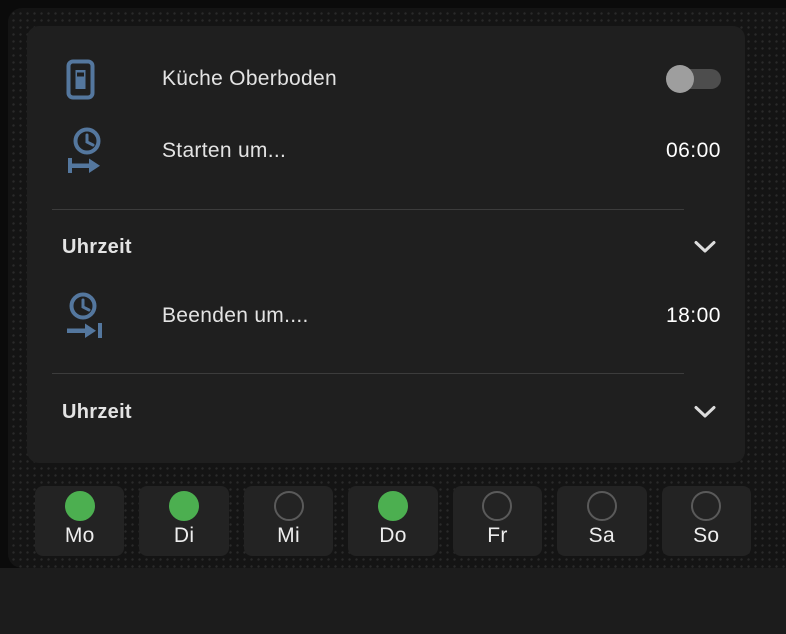 This screenshot has height=634, width=786. I want to click on day-chip-label: Sa, so click(601, 535).